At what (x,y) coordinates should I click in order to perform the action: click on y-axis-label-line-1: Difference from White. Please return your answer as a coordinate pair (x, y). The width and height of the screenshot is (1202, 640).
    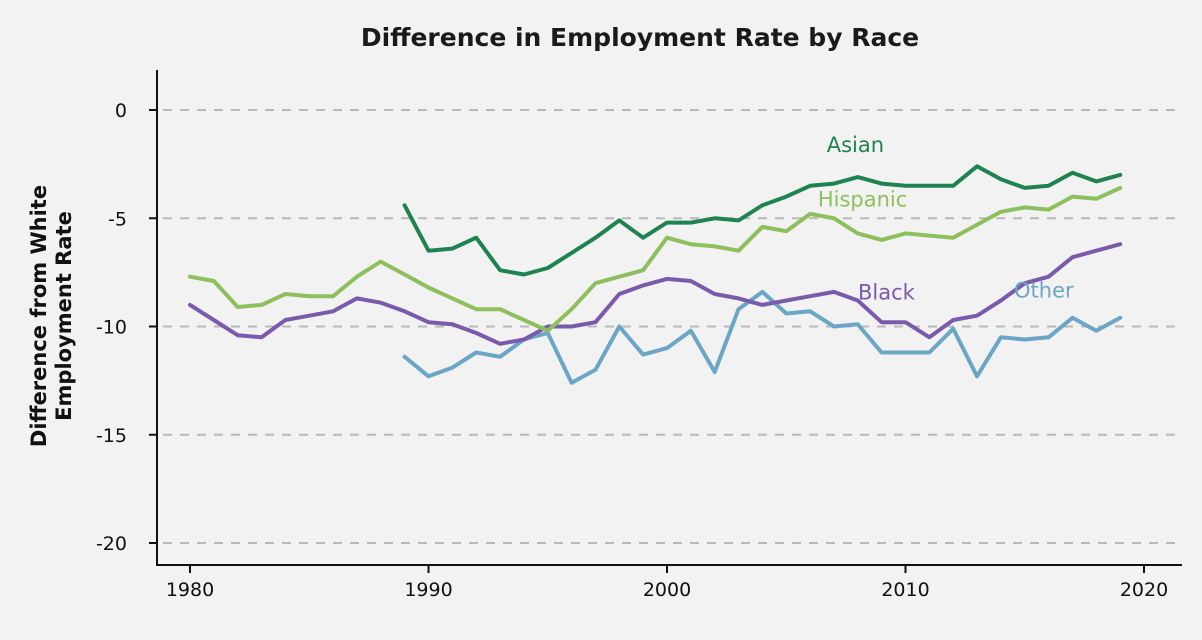
    Looking at the image, I should click on (39, 316).